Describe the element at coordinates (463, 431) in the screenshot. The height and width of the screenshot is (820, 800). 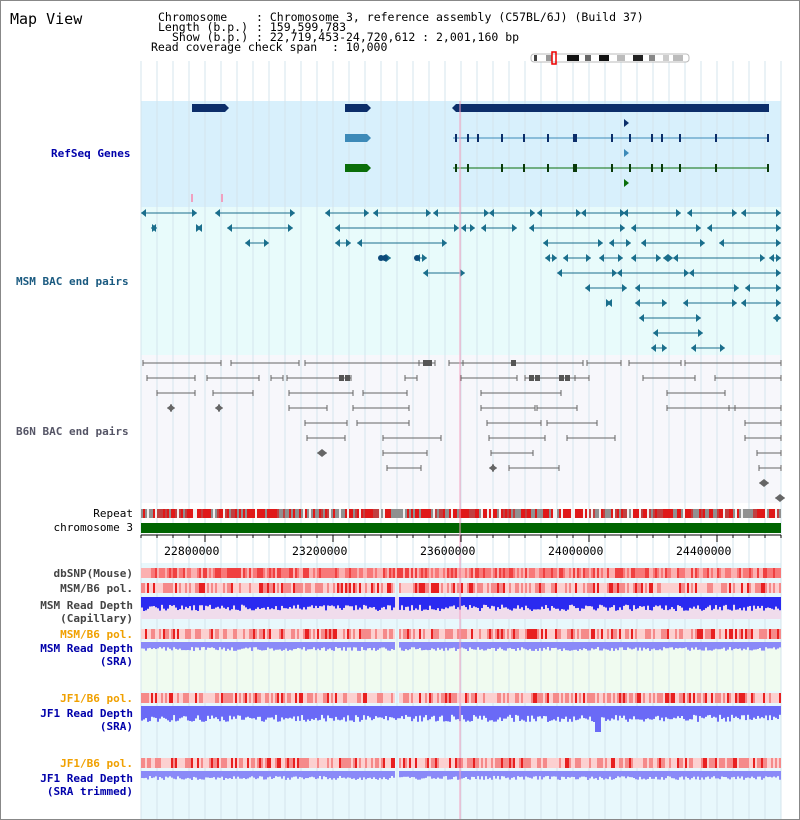
I see `b6n-bac-track` at that location.